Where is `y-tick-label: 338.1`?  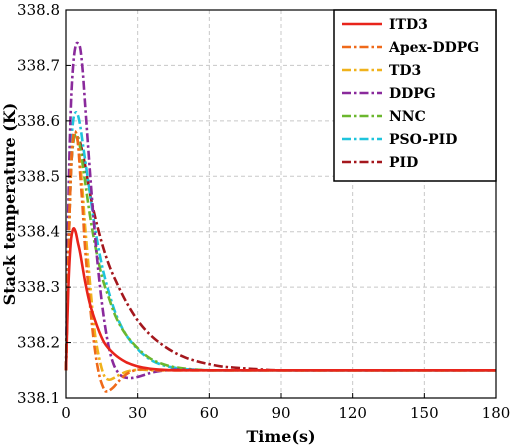
y-tick-label: 338.1 is located at coordinates (38, 398).